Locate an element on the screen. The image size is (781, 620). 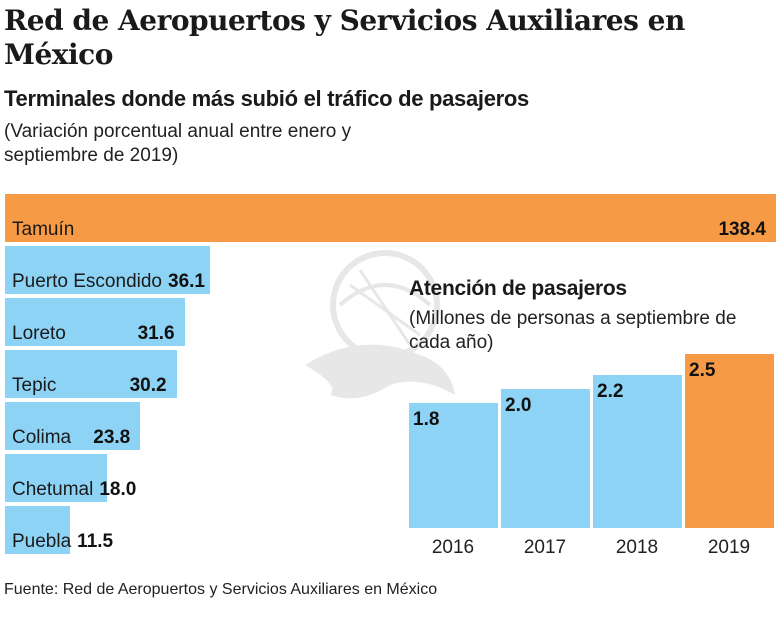
subchart-title: Atención de pasajeros is located at coordinates (518, 288).